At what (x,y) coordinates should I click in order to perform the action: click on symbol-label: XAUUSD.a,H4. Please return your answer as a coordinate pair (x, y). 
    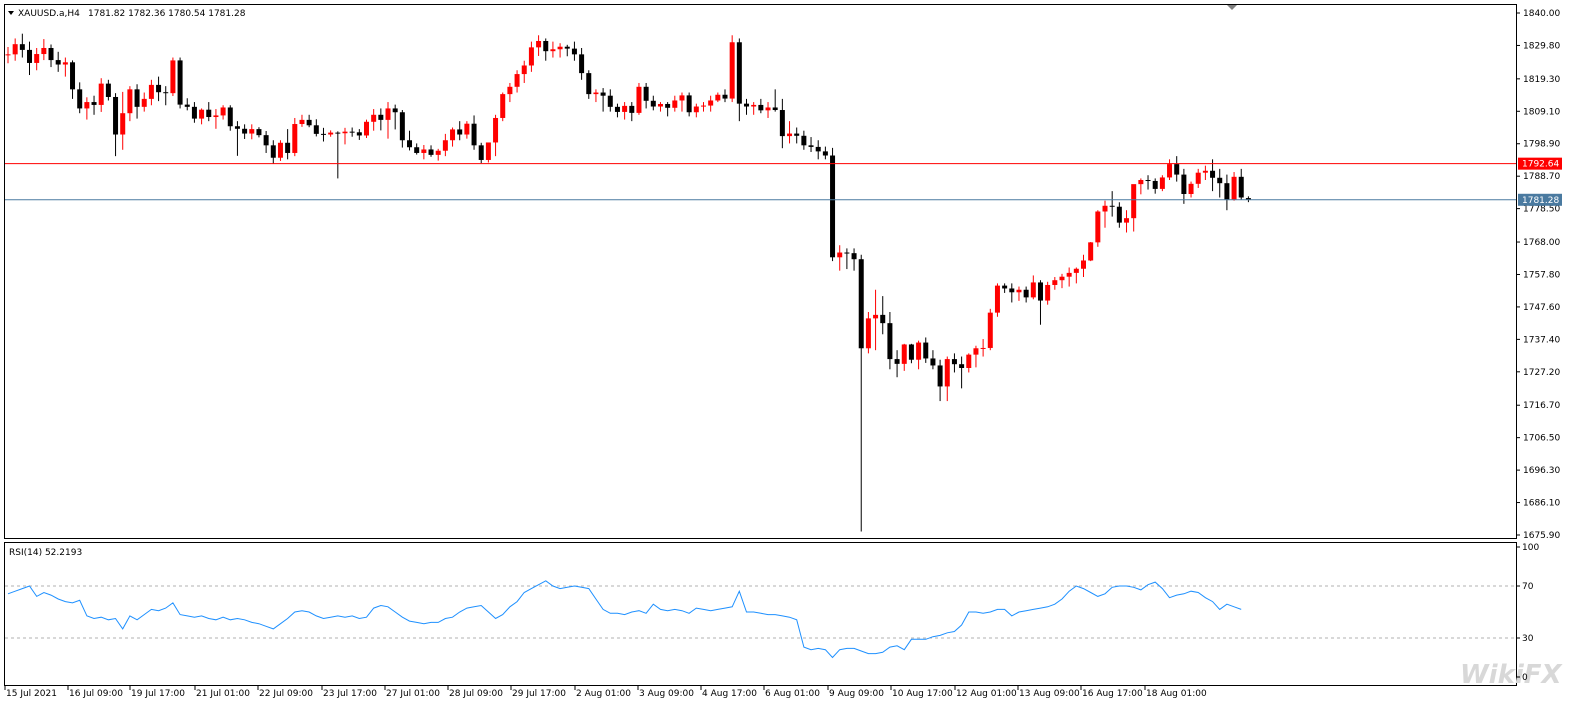
    Looking at the image, I should click on (49, 14).